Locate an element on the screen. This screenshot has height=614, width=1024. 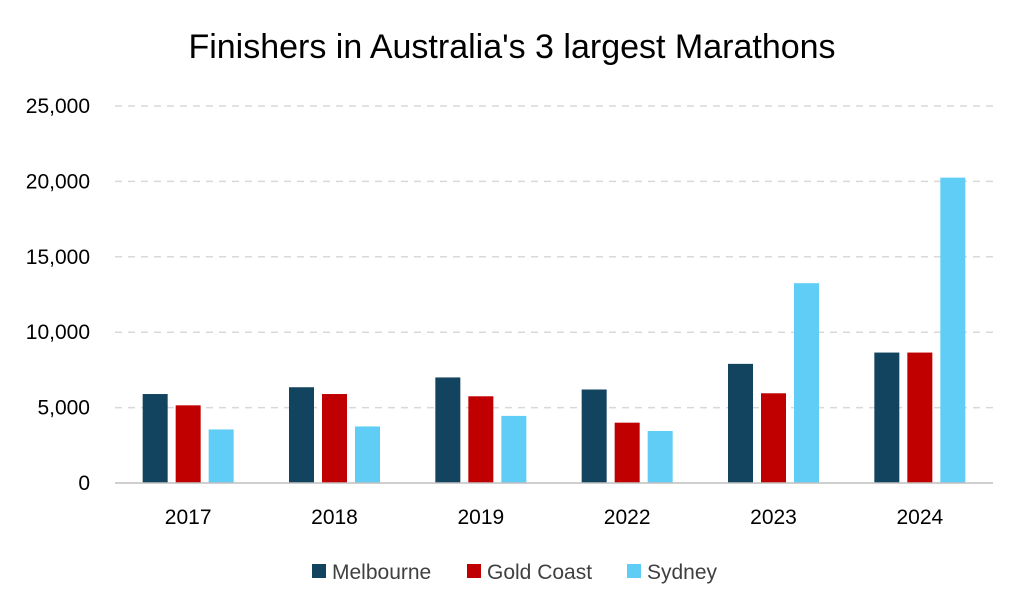
x-axis-ticks: 2017 2018 2019 2022 2023 2024 is located at coordinates (554, 517).